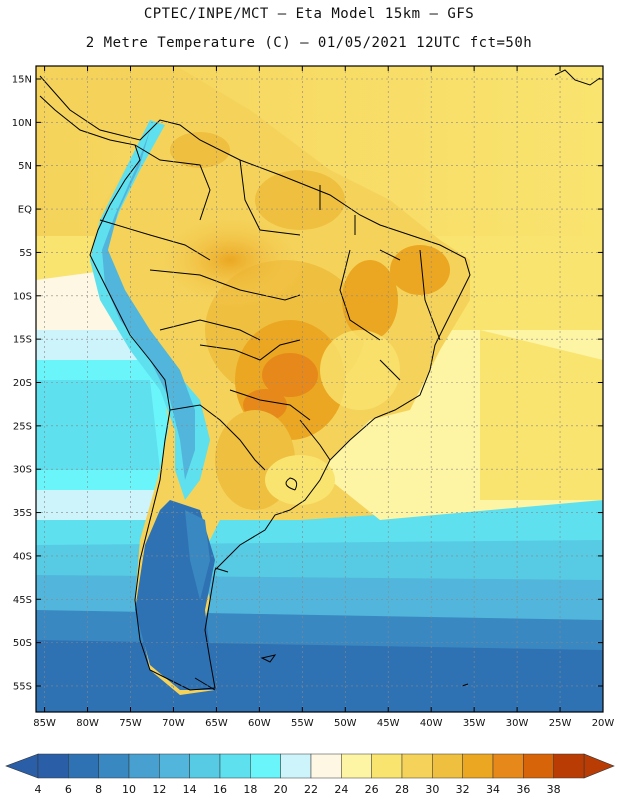 This screenshot has width=618, height=800. What do you see at coordinates (431, 723) in the screenshot?
I see `lon-label: 40W` at bounding box center [431, 723].